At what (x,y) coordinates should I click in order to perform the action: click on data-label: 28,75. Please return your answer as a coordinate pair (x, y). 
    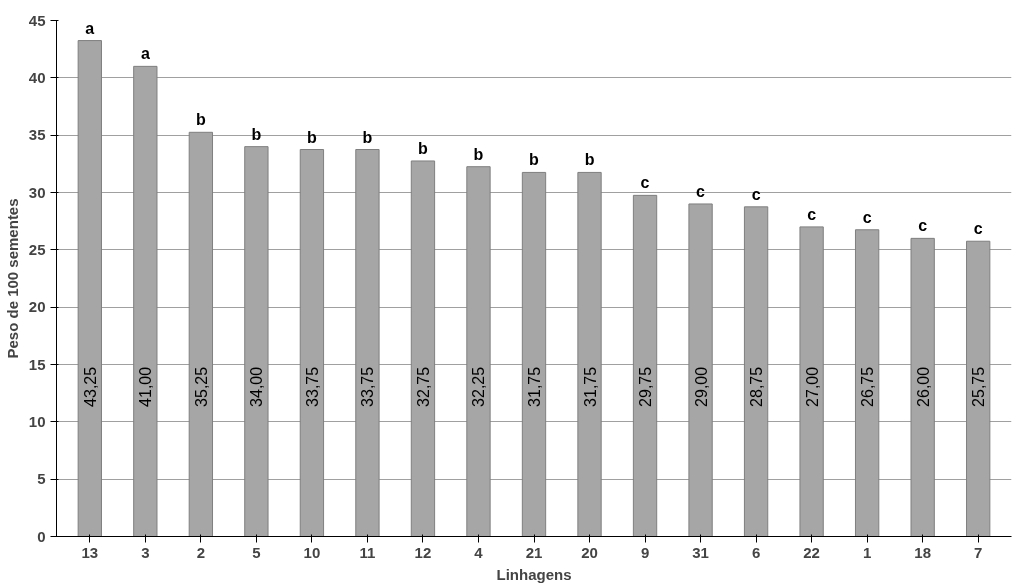
    Looking at the image, I should click on (757, 386).